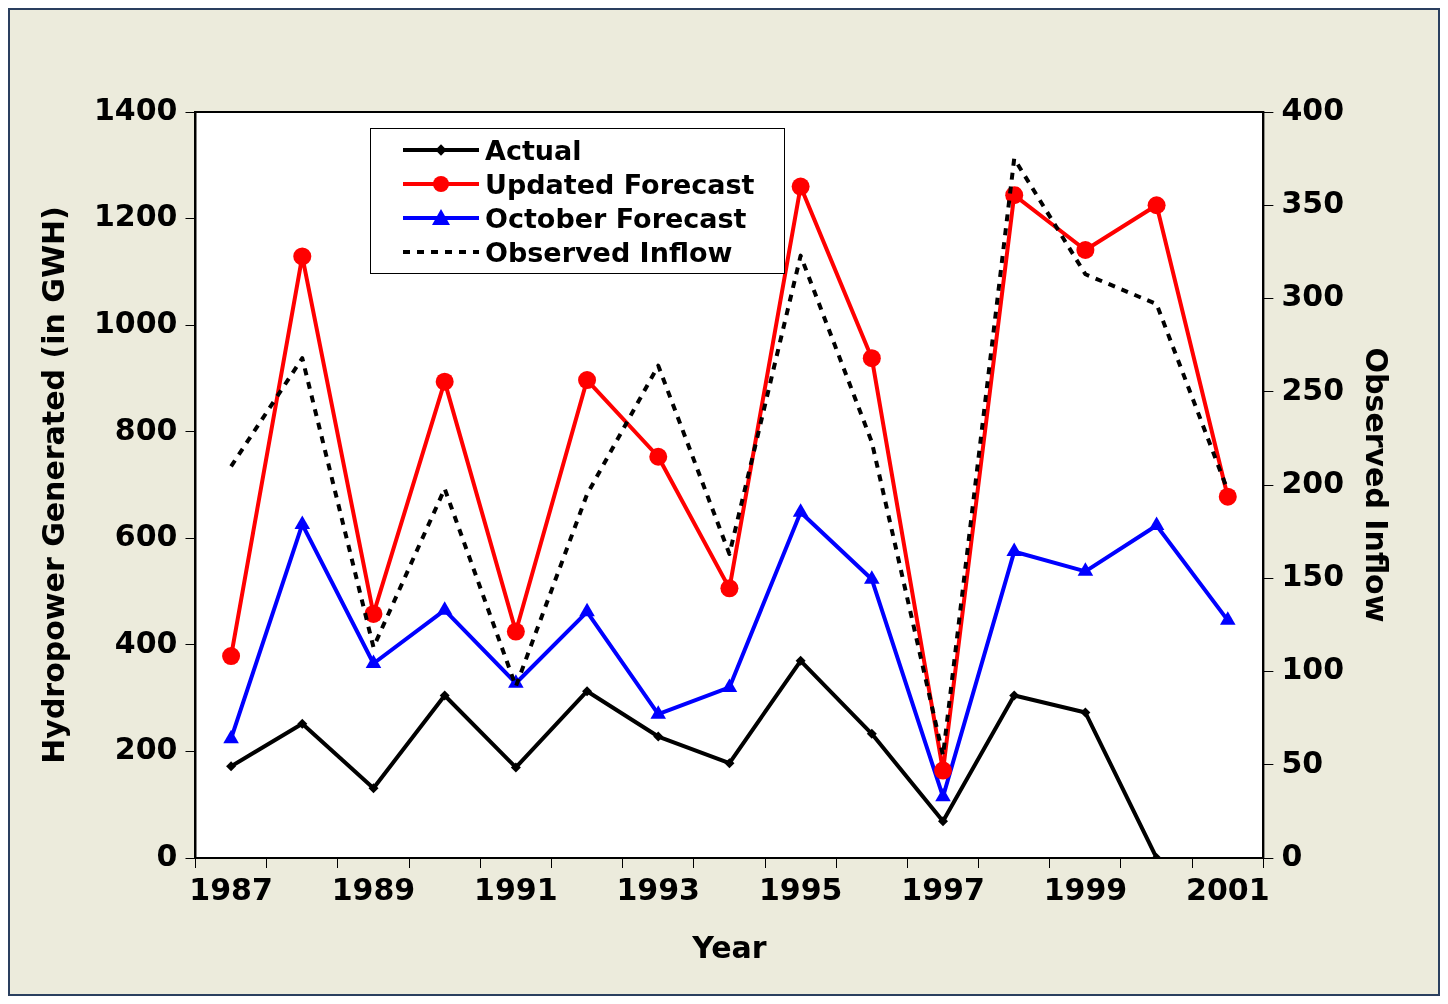 The width and height of the screenshot is (1448, 1004). What do you see at coordinates (800, 889) in the screenshot?
I see `x-tick-label: 1995` at bounding box center [800, 889].